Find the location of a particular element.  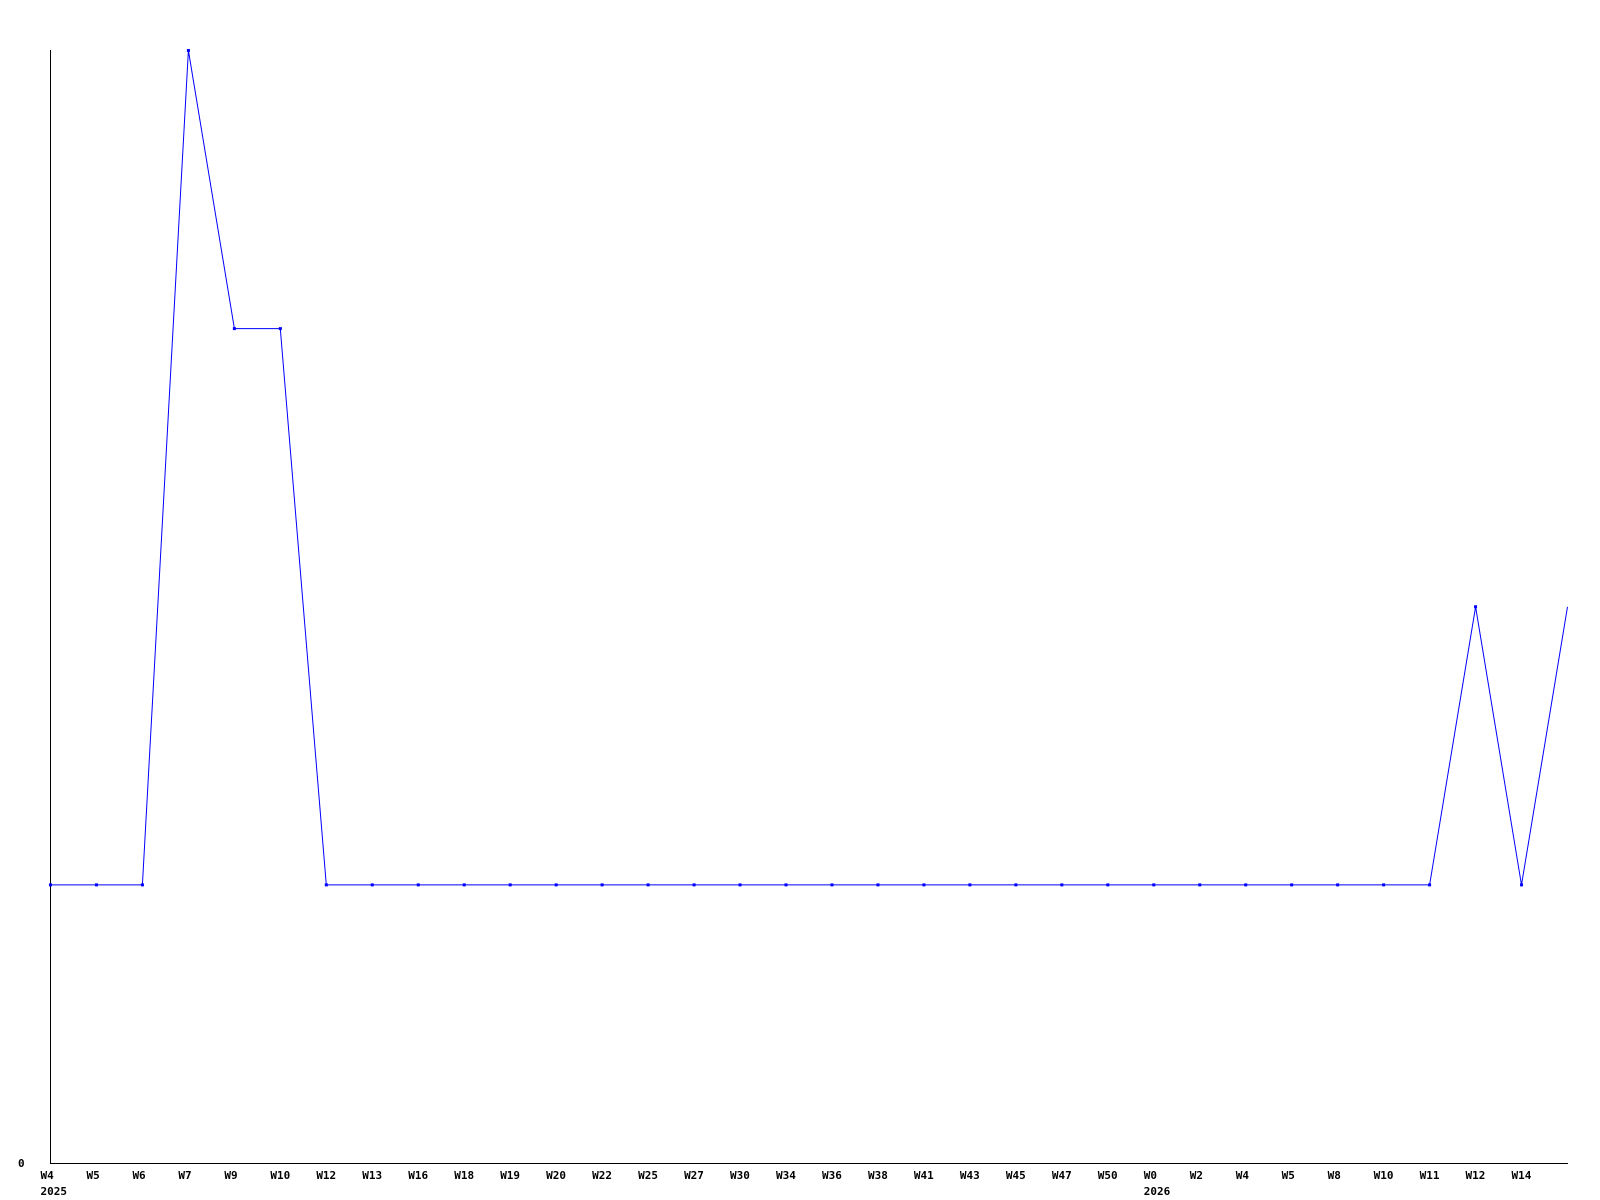

x-tick-label: W30 is located at coordinates (740, 1175).